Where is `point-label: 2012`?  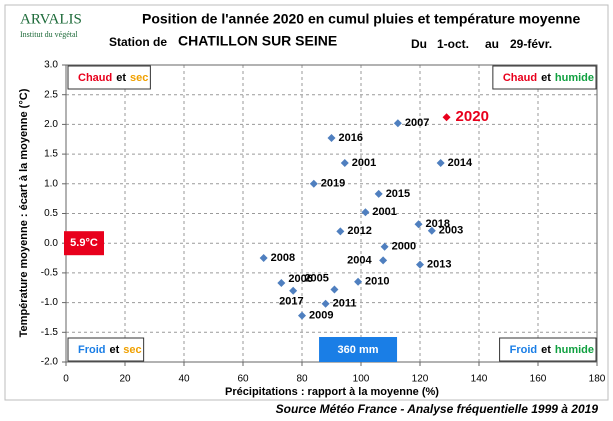
point-label: 2012 is located at coordinates (359, 231).